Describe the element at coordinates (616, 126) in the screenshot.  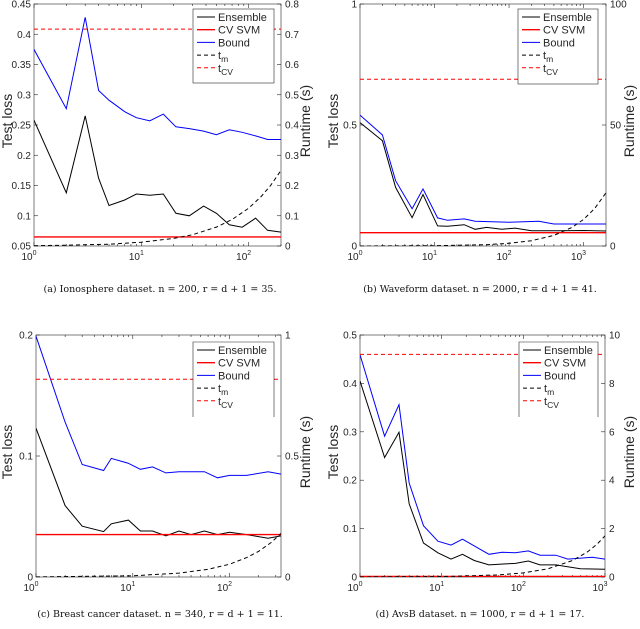
I see `y2-tick-label: 50` at that location.